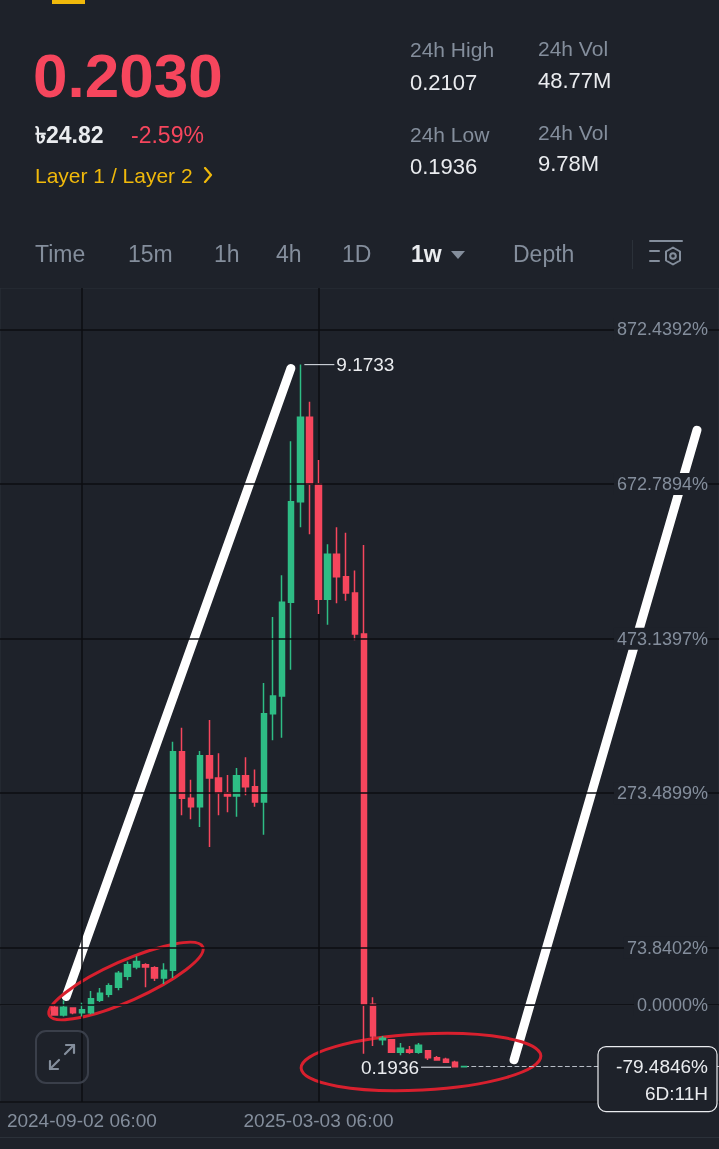 Image resolution: width=719 pixels, height=1149 pixels. I want to click on text: 4h, so click(289, 254).